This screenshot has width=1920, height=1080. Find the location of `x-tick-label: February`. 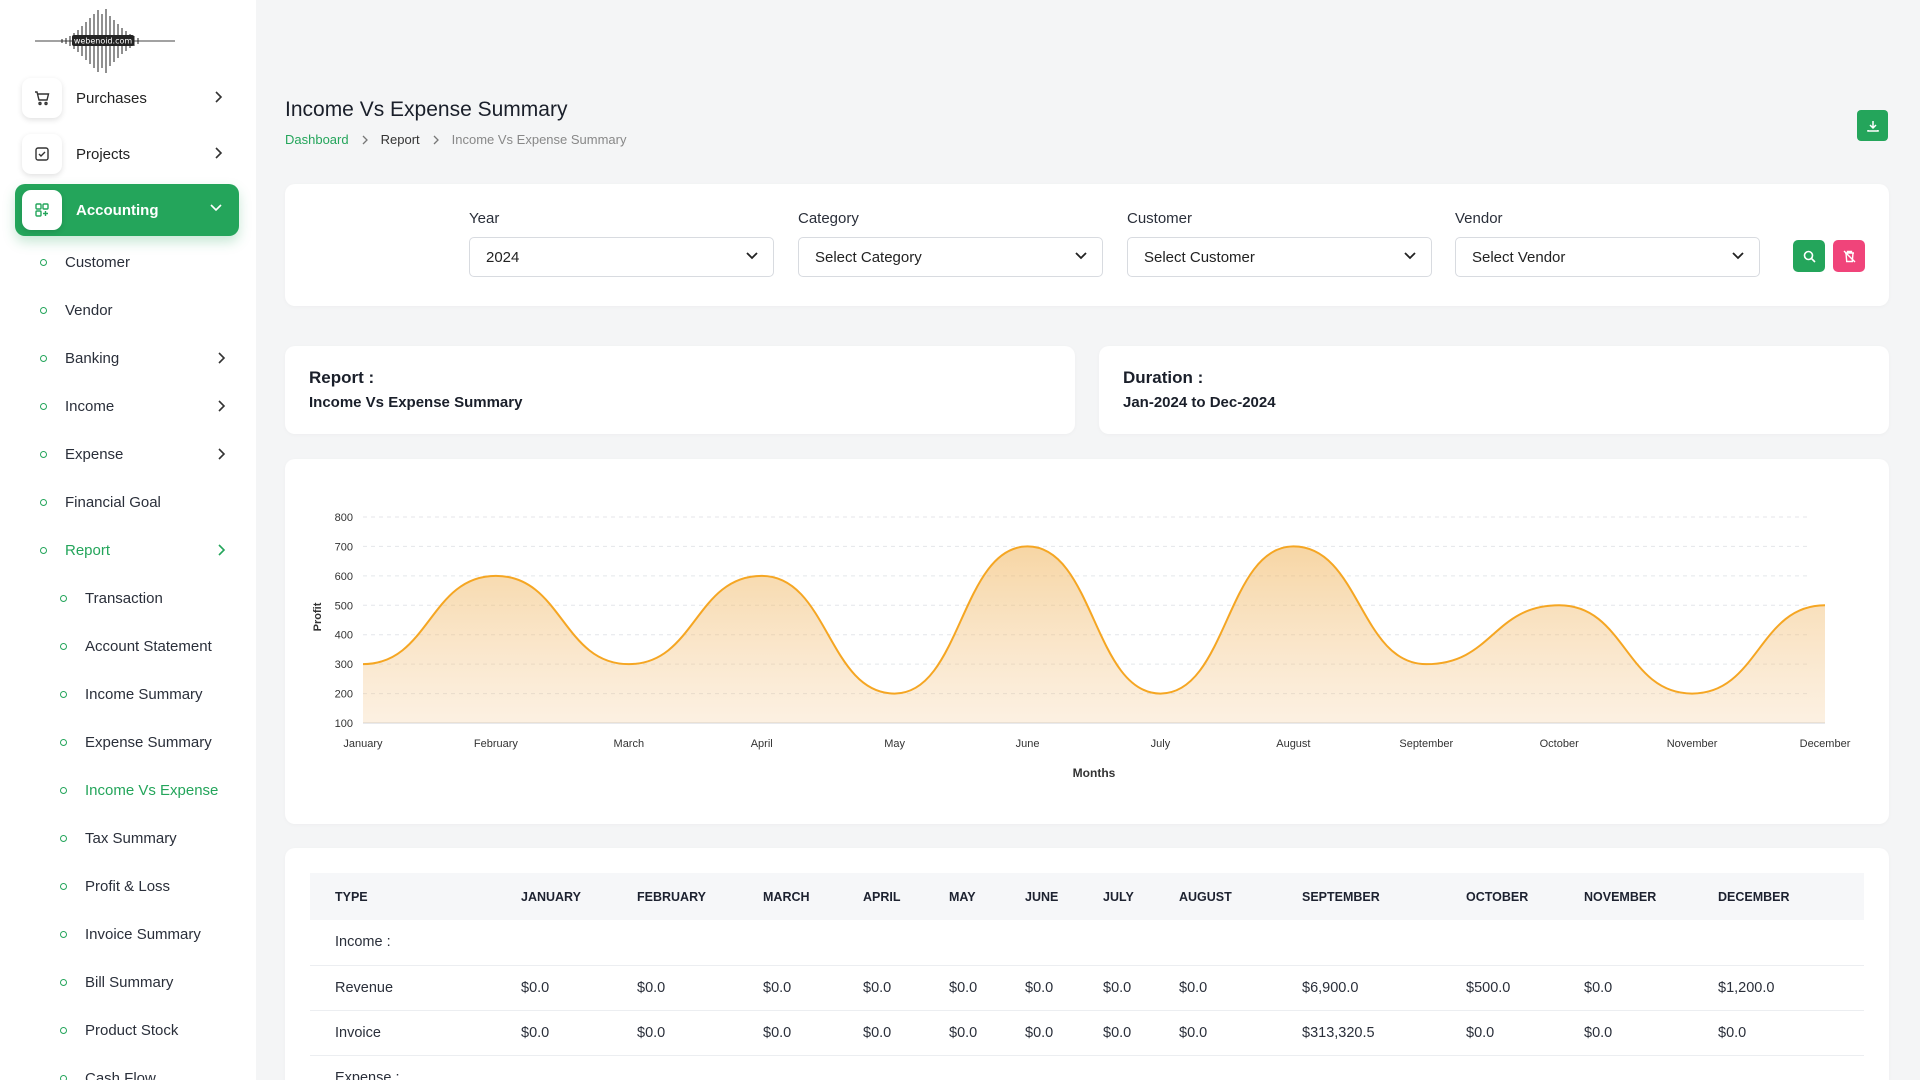

x-tick-label: February is located at coordinates (496, 744).